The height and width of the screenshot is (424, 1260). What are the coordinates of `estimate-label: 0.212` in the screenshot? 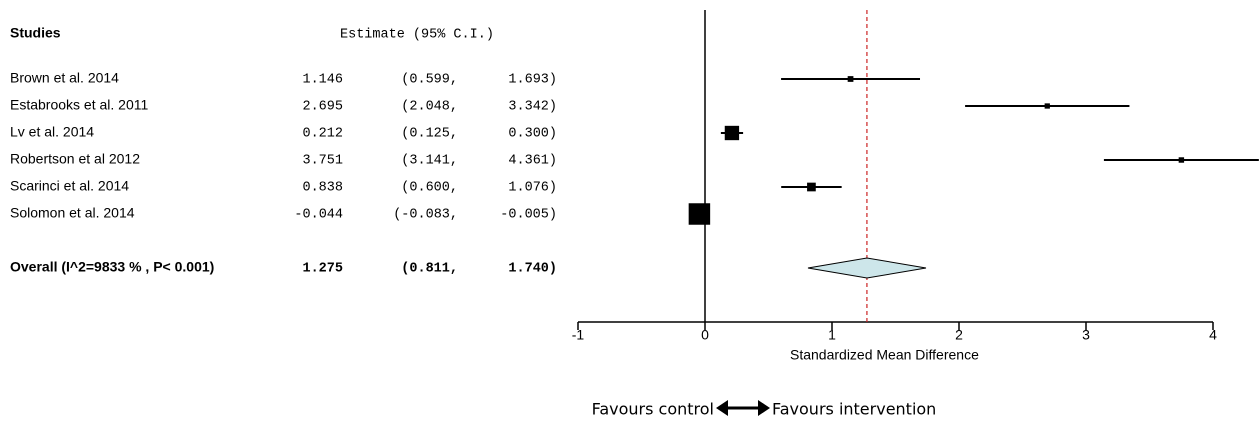 It's located at (322, 134).